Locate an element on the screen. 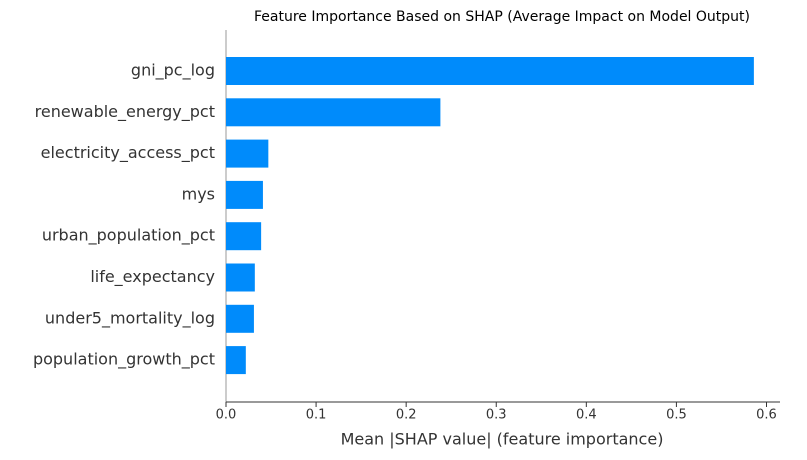  x-tick-label: 0.6 is located at coordinates (766, 415).